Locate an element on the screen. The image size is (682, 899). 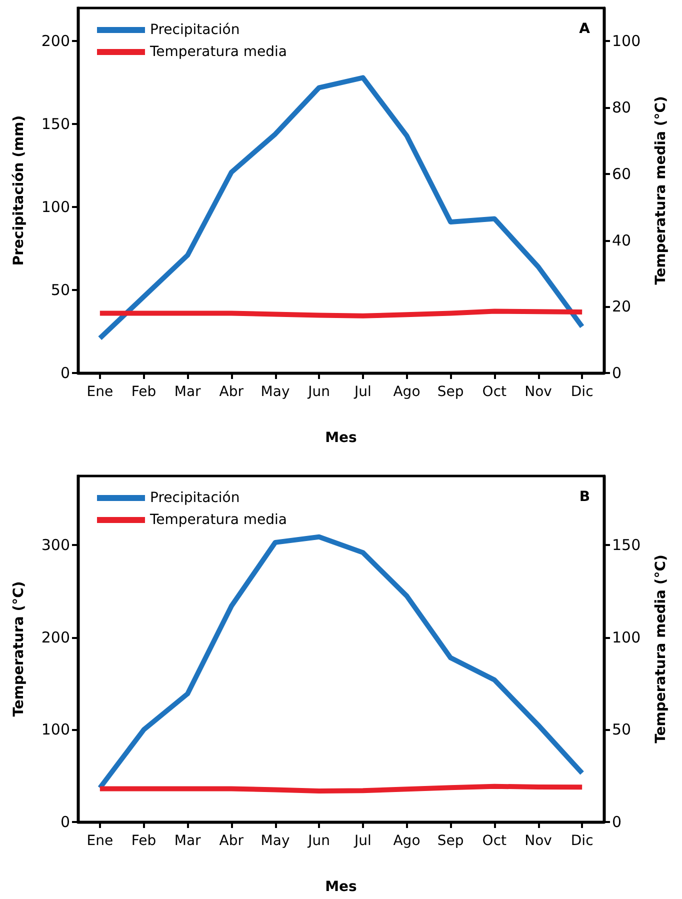
annotation: B is located at coordinates (584, 497).